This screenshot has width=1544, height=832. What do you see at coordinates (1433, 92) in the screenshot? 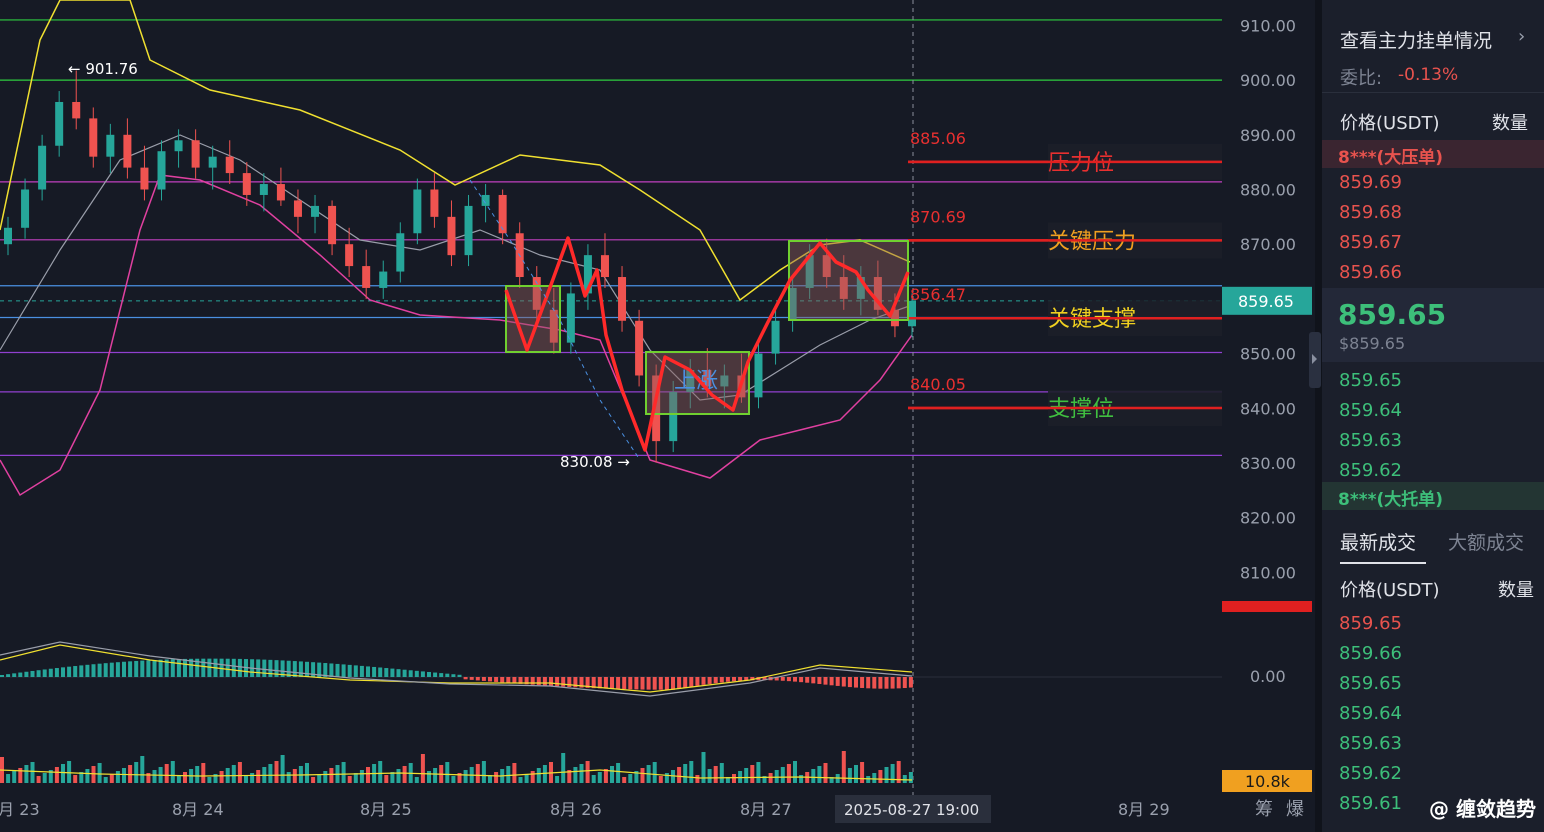
I see `divider` at bounding box center [1433, 92].